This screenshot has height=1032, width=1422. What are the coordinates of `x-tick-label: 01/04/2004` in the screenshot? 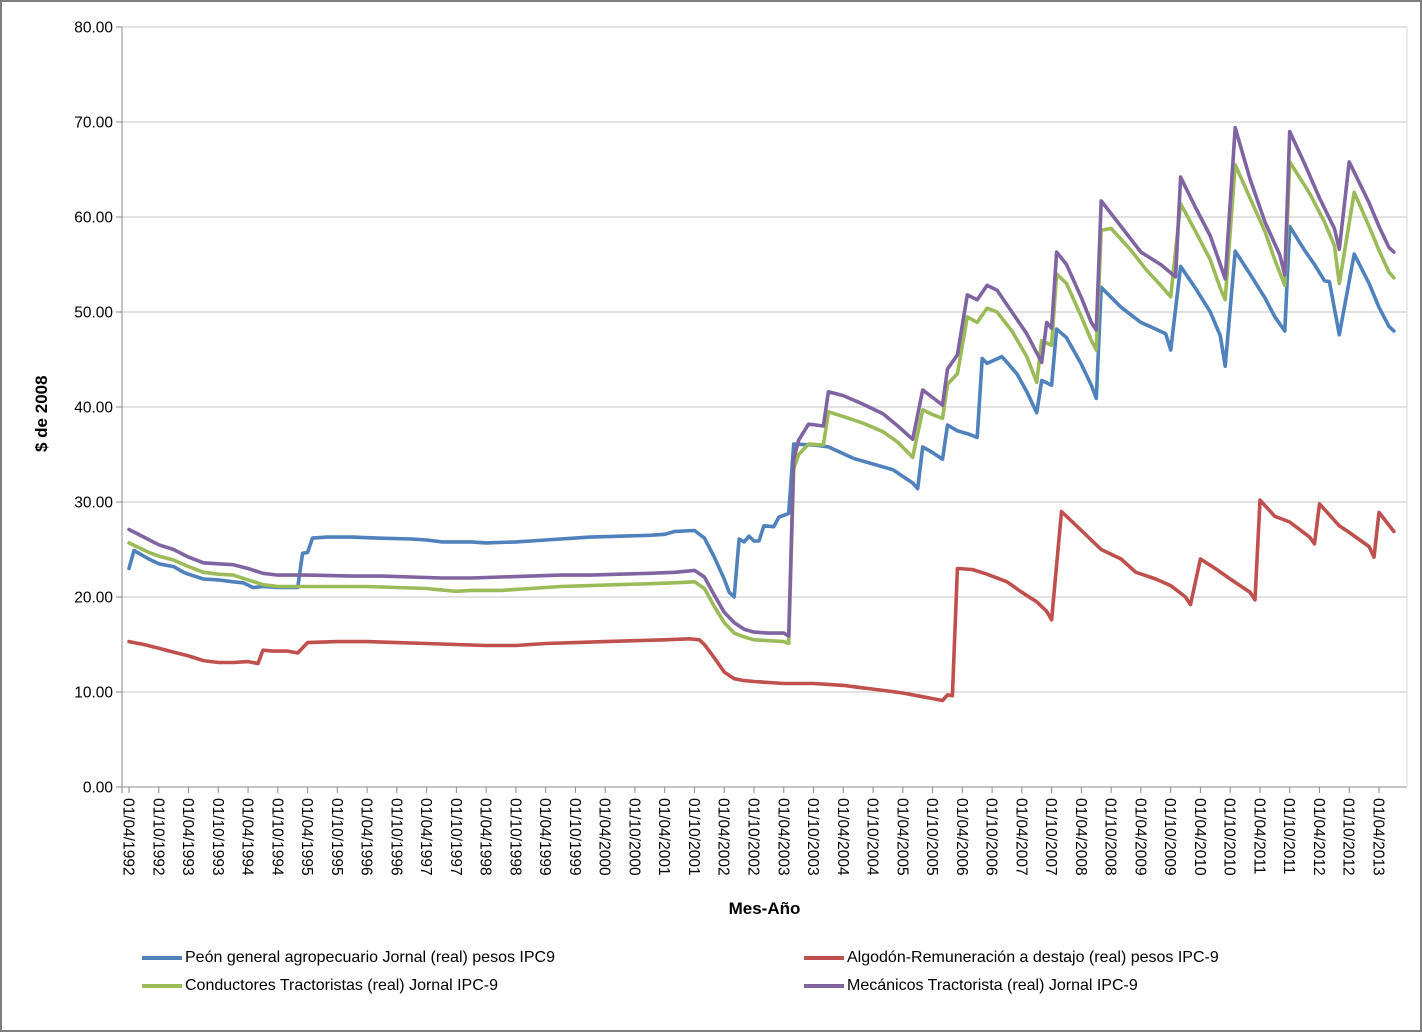 It's located at (842, 837).